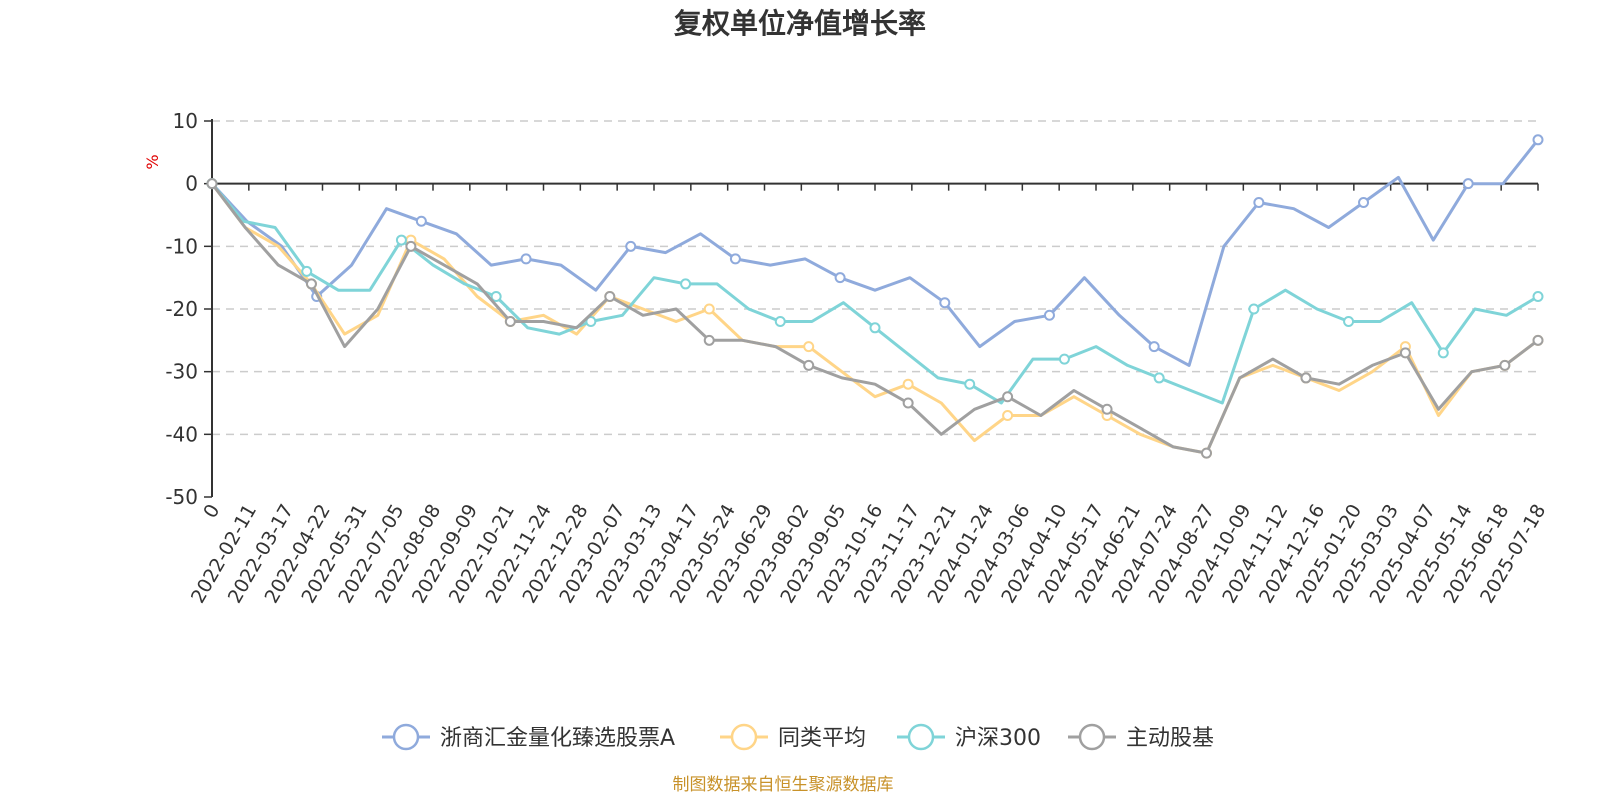 The height and width of the screenshot is (800, 1600). I want to click on chart-title: 复权单位净值增长率, so click(800, 23).